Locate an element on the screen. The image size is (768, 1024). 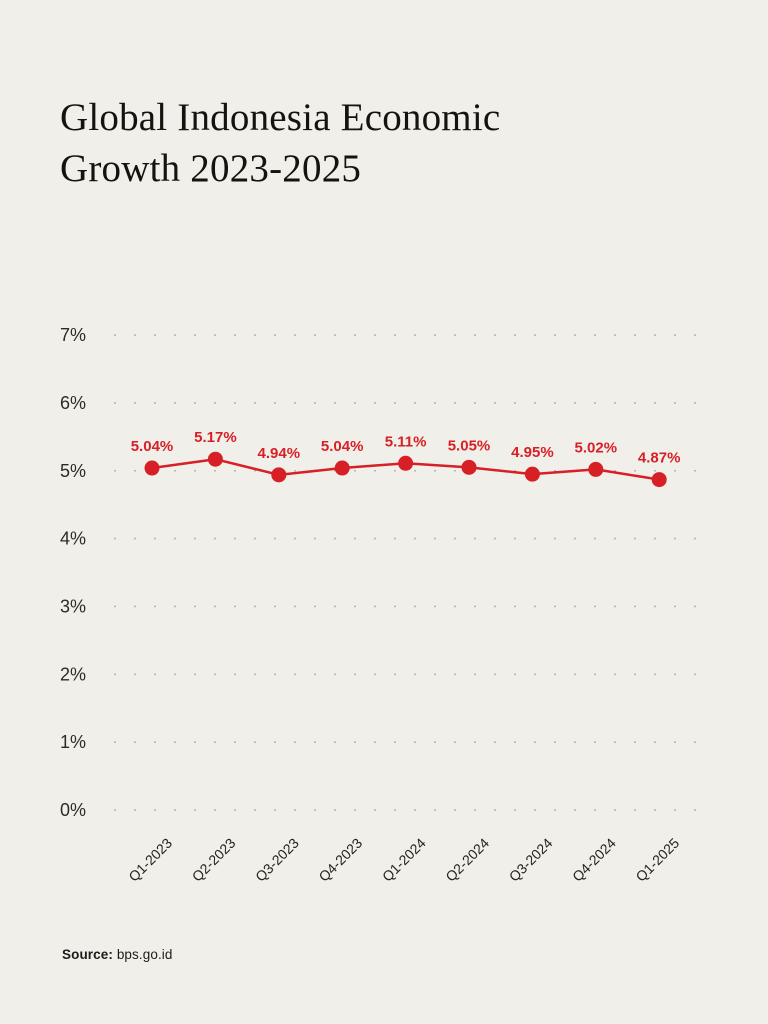
data-point-Q3-2023 is located at coordinates (279, 475).